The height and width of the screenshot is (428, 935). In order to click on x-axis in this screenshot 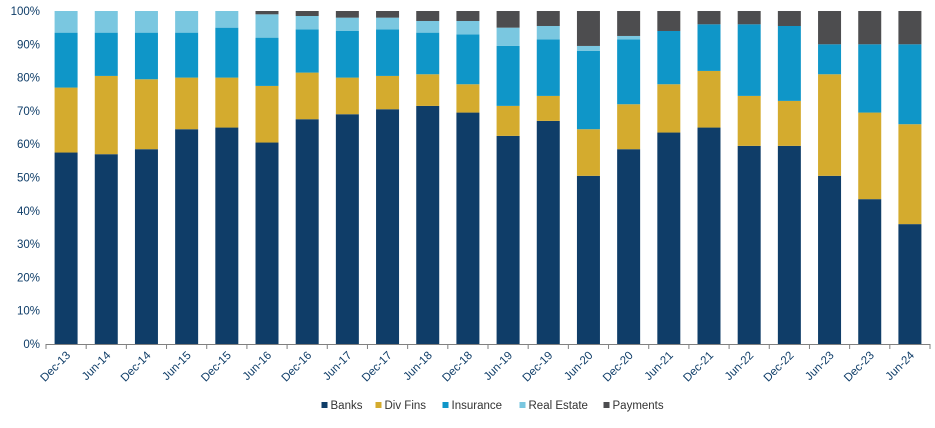, I will do `click(488, 346)`.